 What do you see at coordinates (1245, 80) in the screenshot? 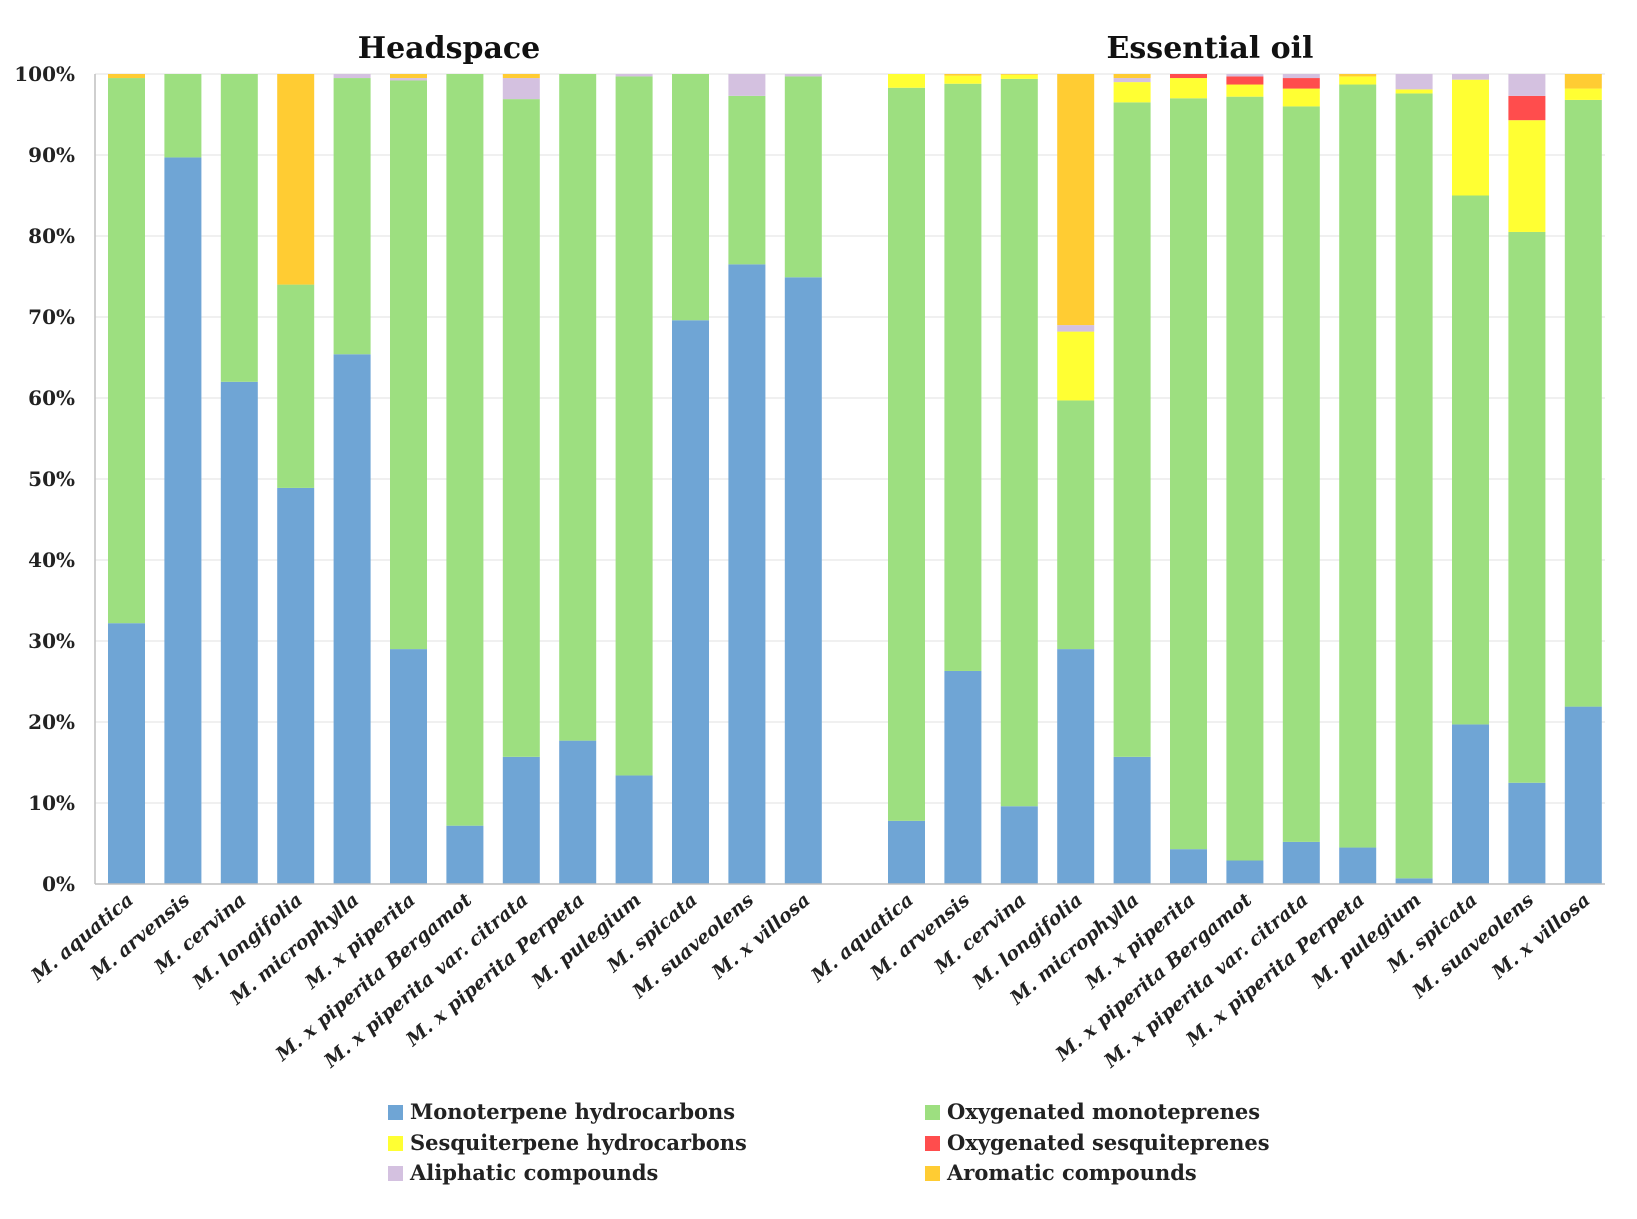
I see `bar-segment-essential-oil-m-x-piperita-bergamot-oxygenated-sesquiteprenes` at bounding box center [1245, 80].